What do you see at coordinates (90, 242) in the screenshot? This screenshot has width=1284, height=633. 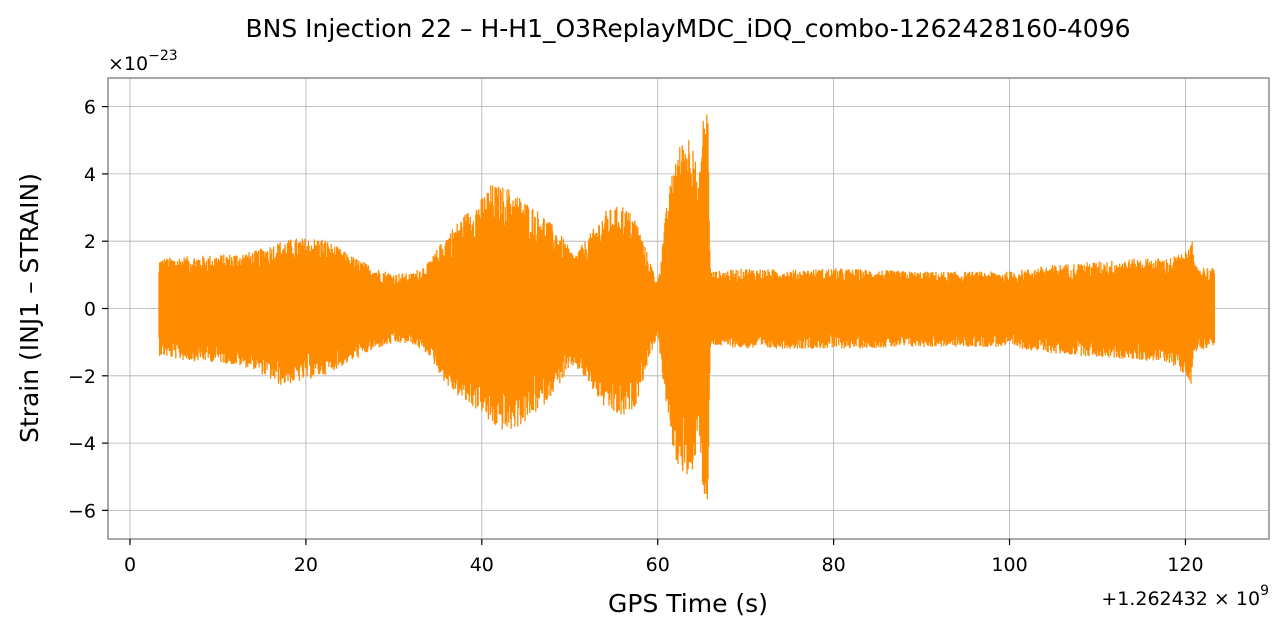 I see `y-tick-label: 2` at bounding box center [90, 242].